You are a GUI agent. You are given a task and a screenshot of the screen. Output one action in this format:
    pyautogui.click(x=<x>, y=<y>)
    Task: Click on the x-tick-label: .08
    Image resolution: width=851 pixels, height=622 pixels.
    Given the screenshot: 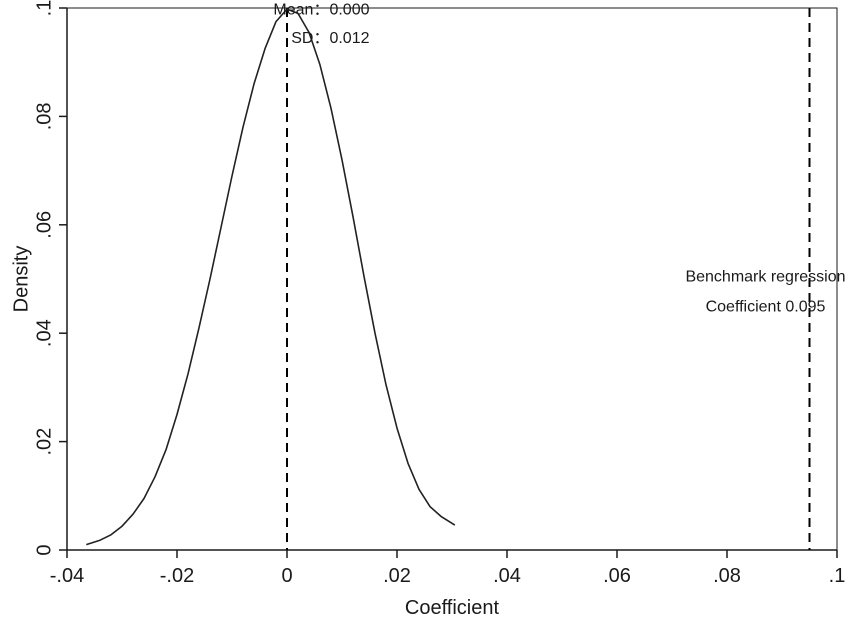 What is the action you would take?
    pyautogui.click(x=727, y=576)
    